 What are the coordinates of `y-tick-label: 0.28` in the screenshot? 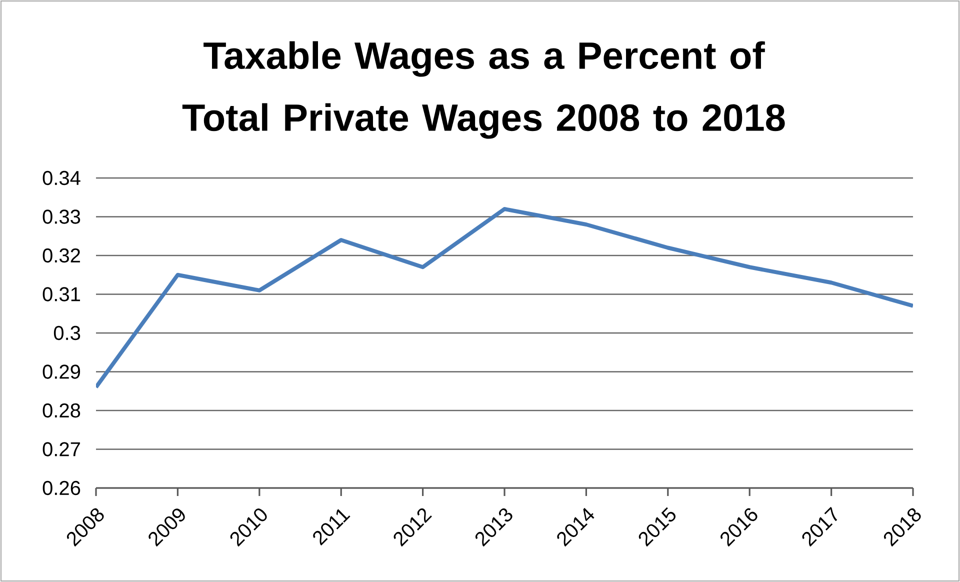 It's located at (61, 410).